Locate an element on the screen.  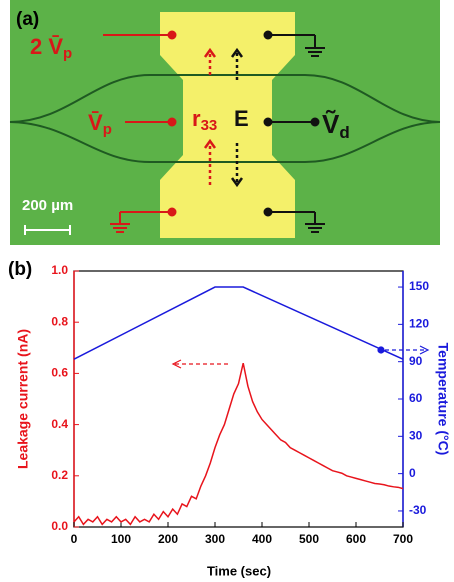
x-tick-label: 700 is located at coordinates (403, 539).